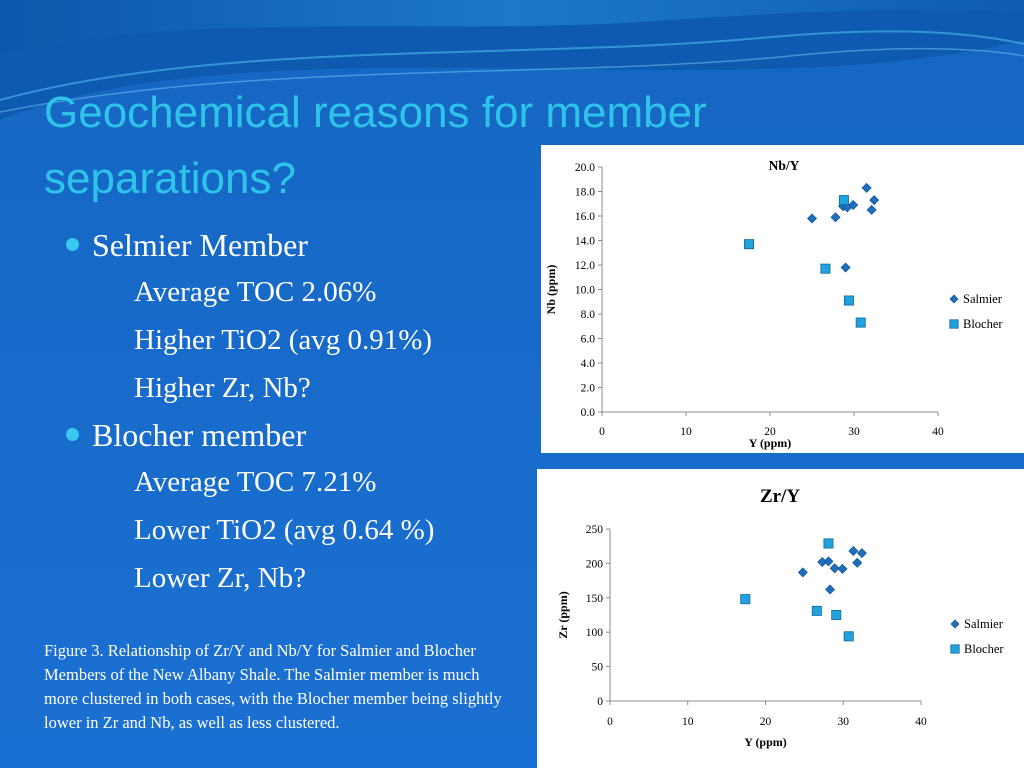  What do you see at coordinates (780, 496) in the screenshot?
I see `chart-title: Zr/Y` at bounding box center [780, 496].